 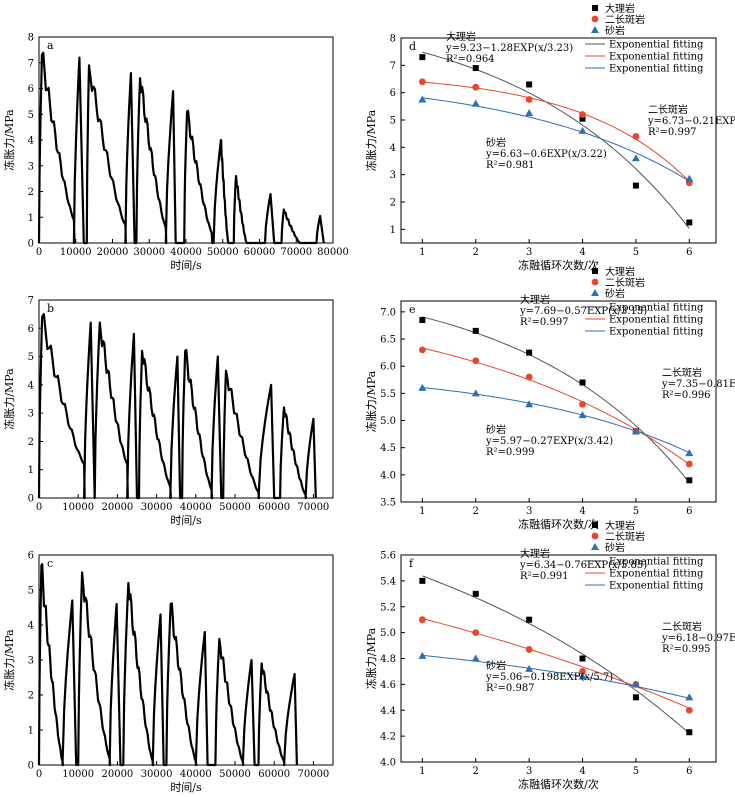 I want to click on annotation-name: 二长斑岩, so click(x=682, y=372).